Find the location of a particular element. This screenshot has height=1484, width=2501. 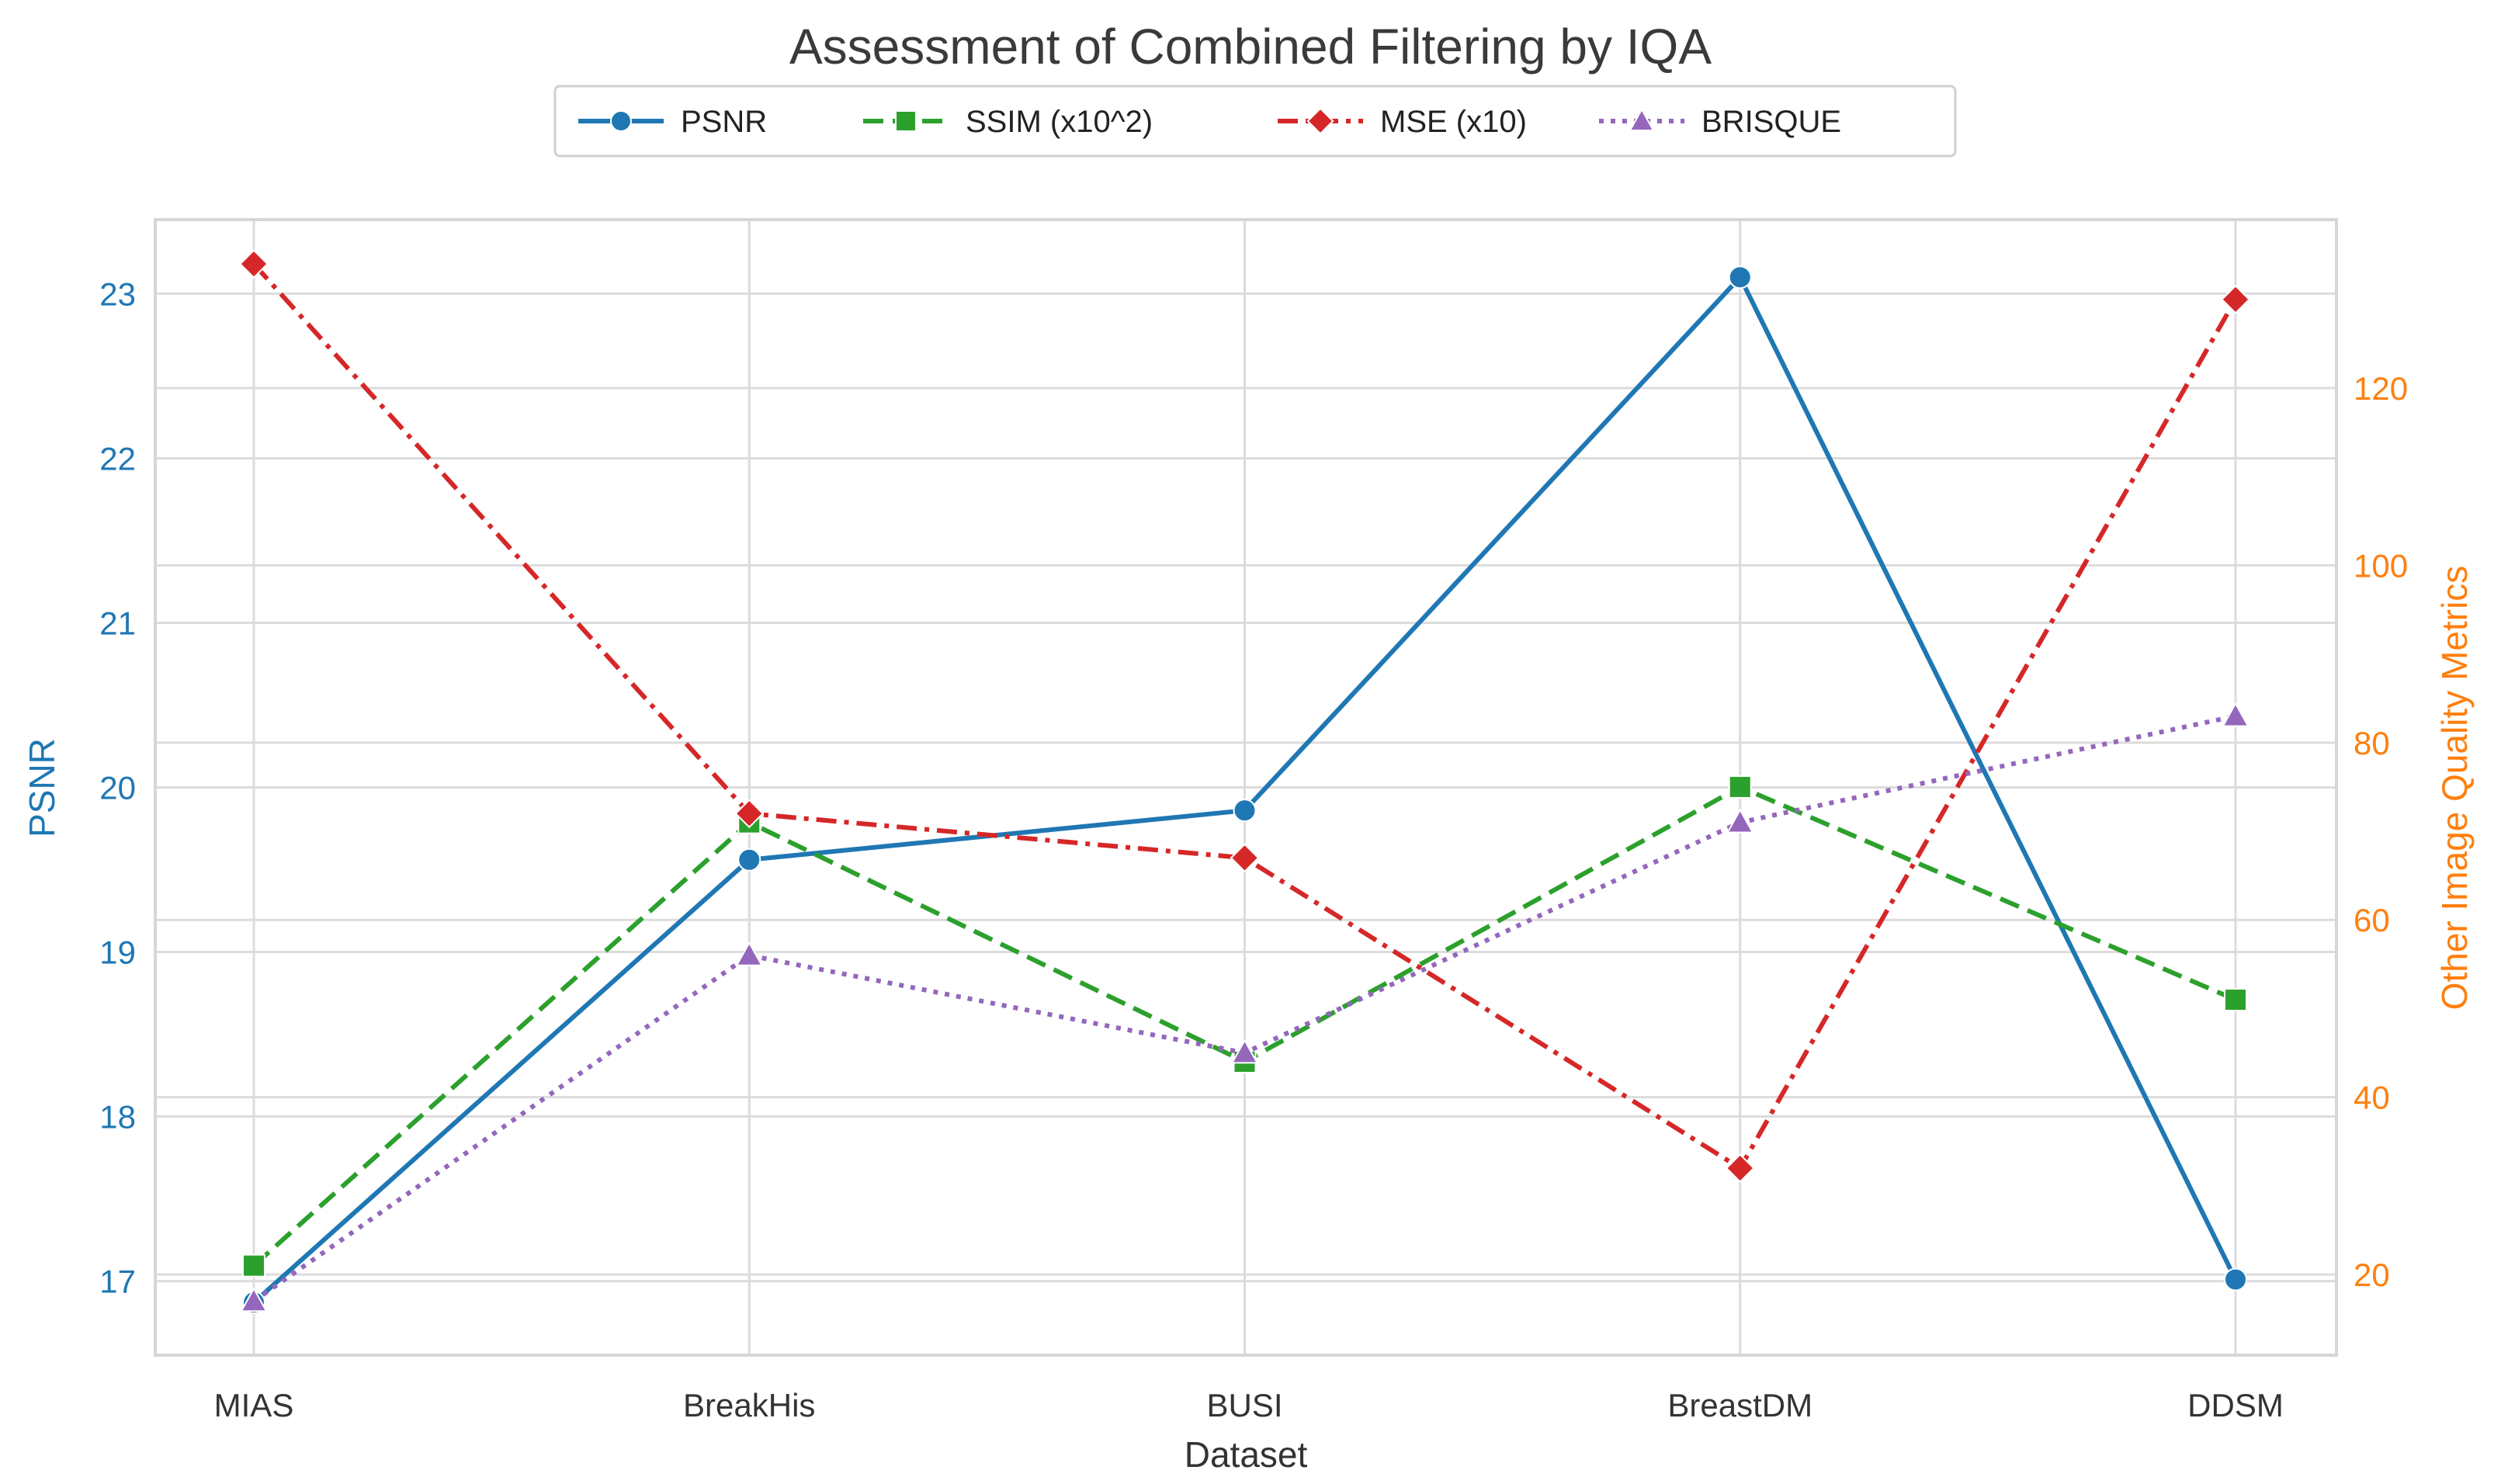

chart-title: Assessment of Combined Filtering by IQA is located at coordinates (1250, 47).